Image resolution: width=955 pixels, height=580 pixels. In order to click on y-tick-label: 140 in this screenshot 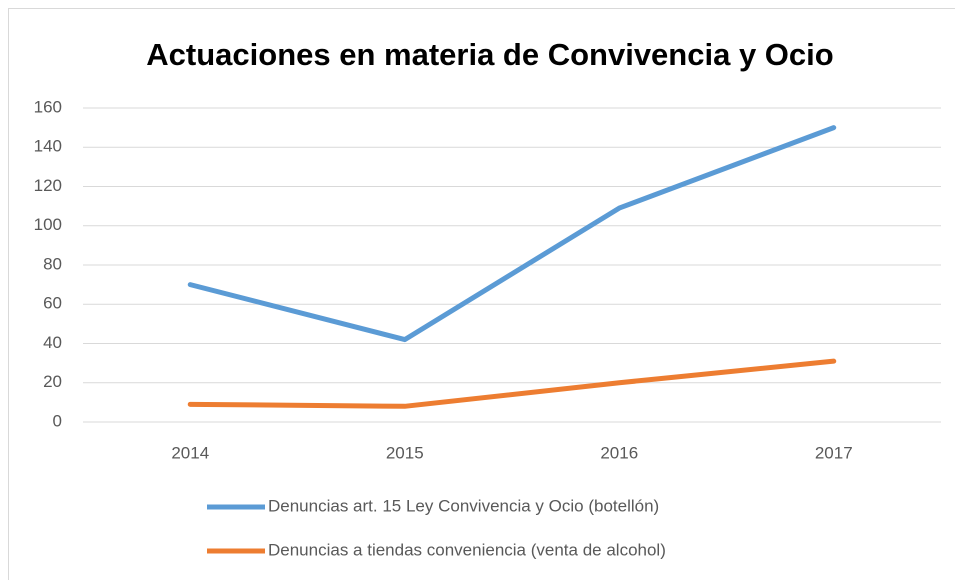, I will do `click(48, 146)`.